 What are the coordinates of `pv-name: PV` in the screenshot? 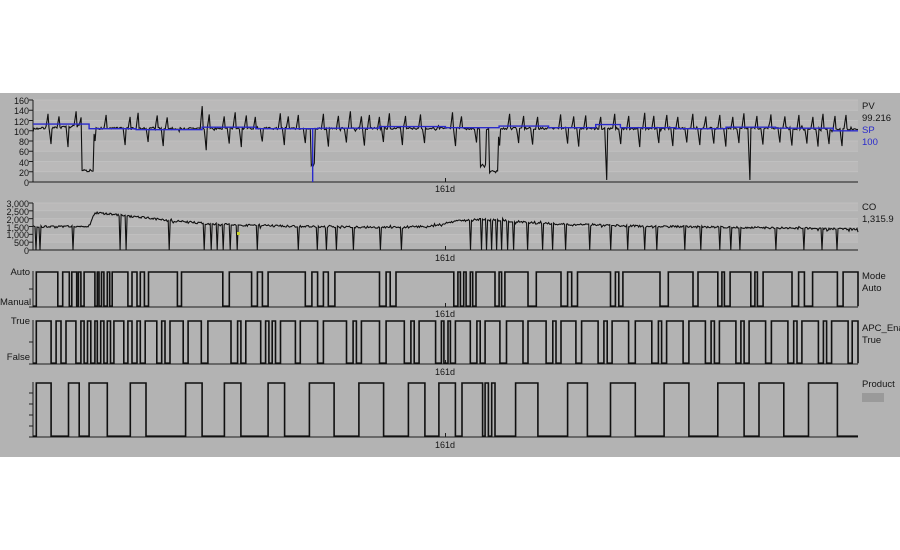 It's located at (868, 106).